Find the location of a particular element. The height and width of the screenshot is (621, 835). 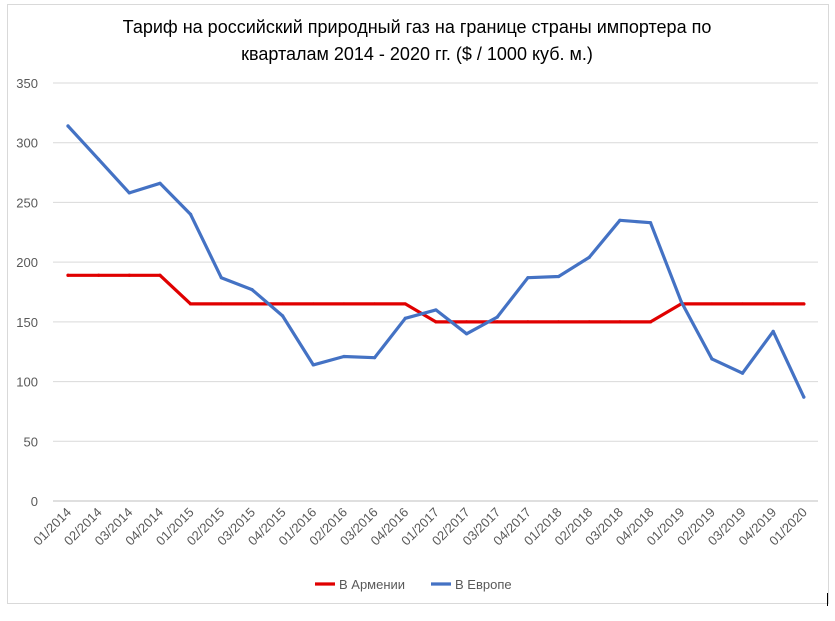

y-tick-label: 0 is located at coordinates (34, 501).